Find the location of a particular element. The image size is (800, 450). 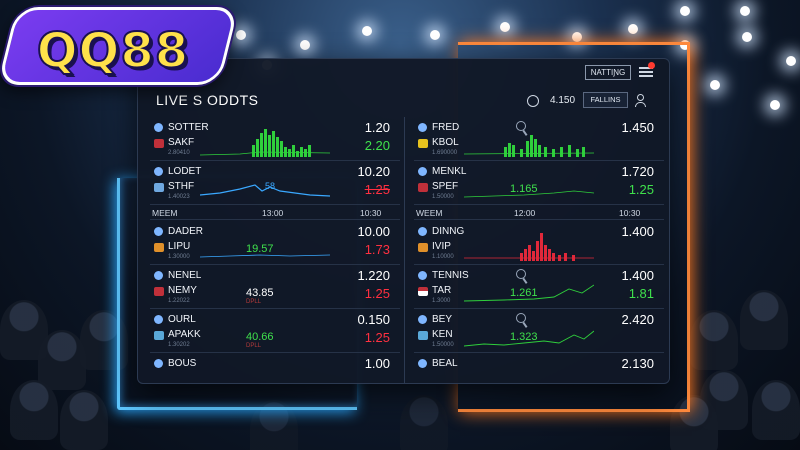

time-value: 13:00 is located at coordinates (273, 213).